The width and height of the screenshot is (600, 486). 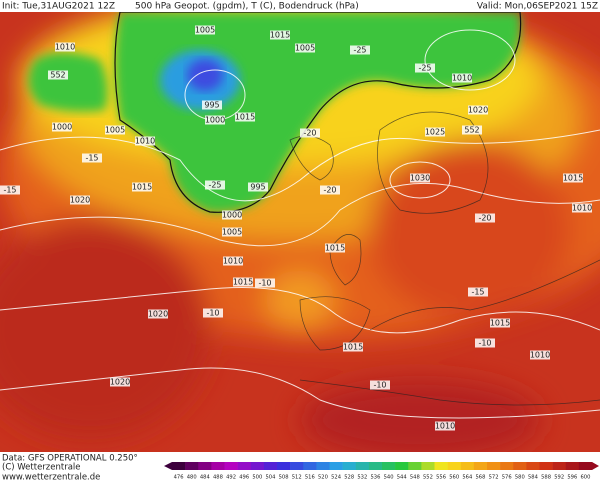 I want to click on map-label: 552, so click(x=57, y=75).